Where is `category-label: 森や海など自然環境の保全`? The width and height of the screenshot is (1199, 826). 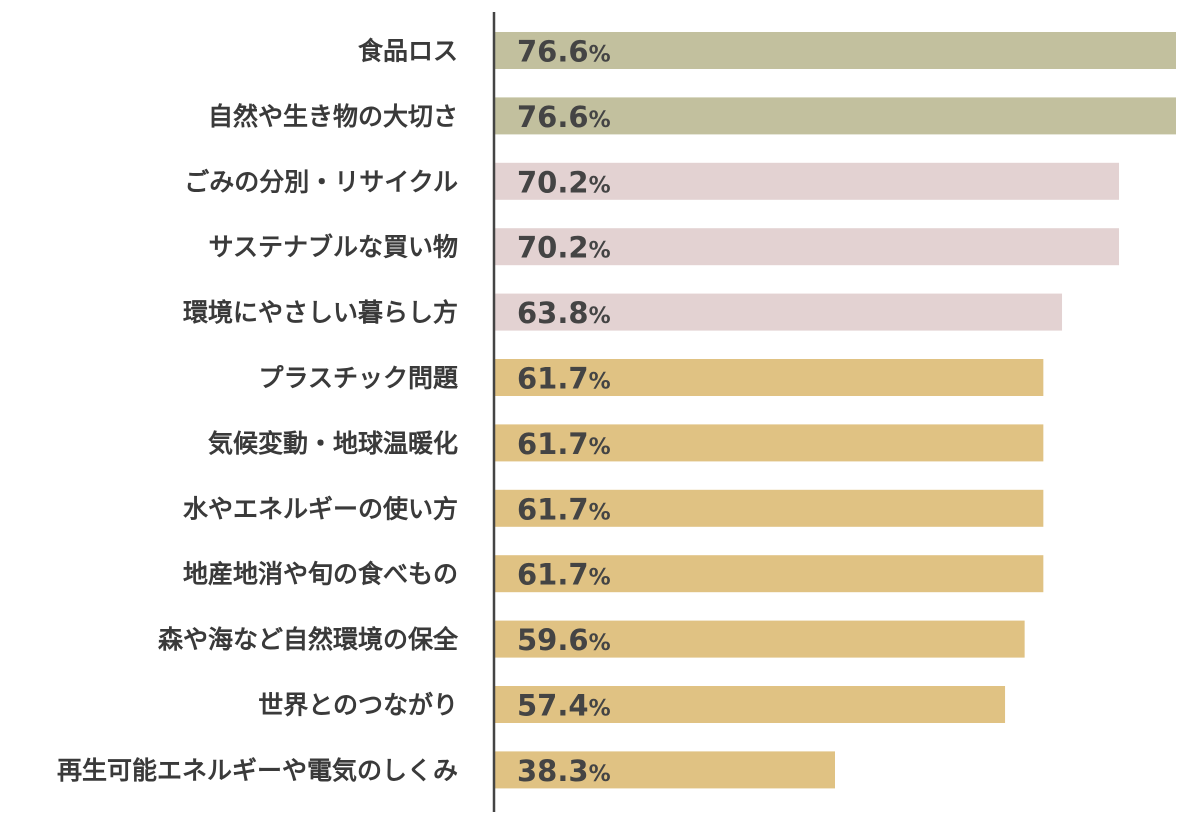 category-label: 森や海など自然環境の保全 is located at coordinates (308, 639).